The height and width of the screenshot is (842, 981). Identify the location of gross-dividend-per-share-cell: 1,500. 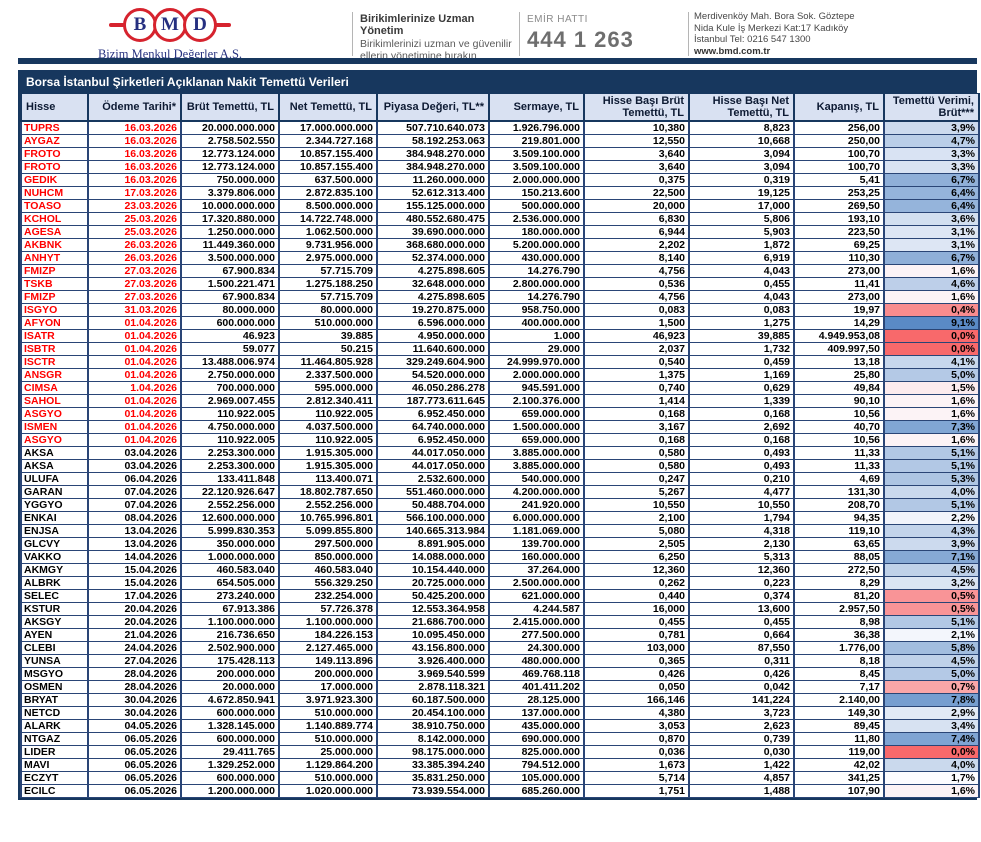
(636, 323).